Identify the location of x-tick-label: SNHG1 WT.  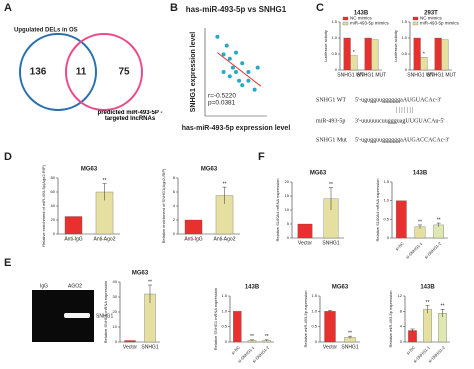
(420, 75).